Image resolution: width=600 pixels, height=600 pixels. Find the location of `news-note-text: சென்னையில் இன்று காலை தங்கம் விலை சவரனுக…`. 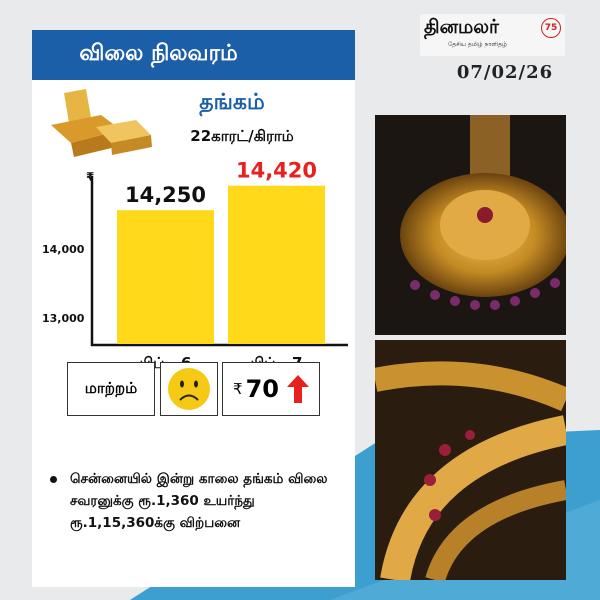

news-note-text: சென்னையில் இன்று காலை தங்கம் விலை சவரனுக… is located at coordinates (199, 501).